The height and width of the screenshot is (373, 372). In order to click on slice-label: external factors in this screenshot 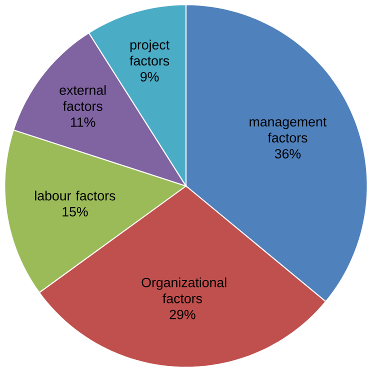, I will do `click(83, 98)`.